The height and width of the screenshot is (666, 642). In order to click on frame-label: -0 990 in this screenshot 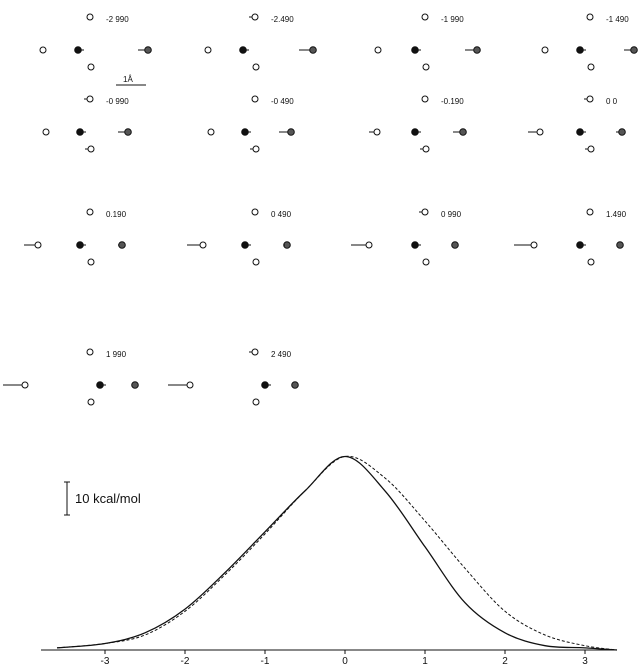, I will do `click(117, 101)`.